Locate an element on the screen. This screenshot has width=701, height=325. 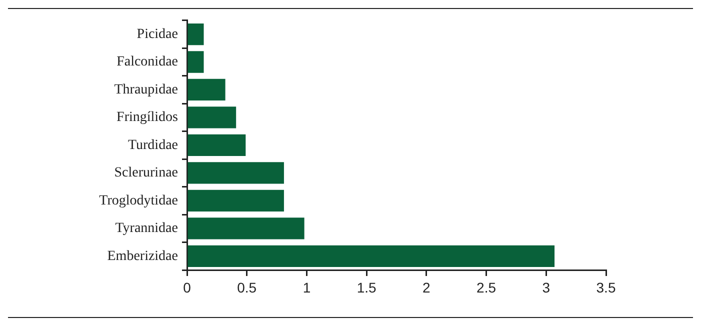
y-tick-label: Fringílidos is located at coordinates (147, 118).